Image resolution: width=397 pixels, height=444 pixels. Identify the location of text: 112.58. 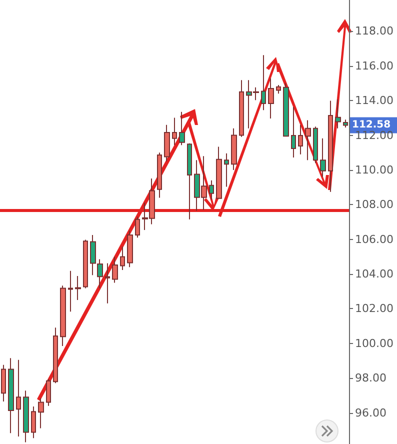
(371, 125).